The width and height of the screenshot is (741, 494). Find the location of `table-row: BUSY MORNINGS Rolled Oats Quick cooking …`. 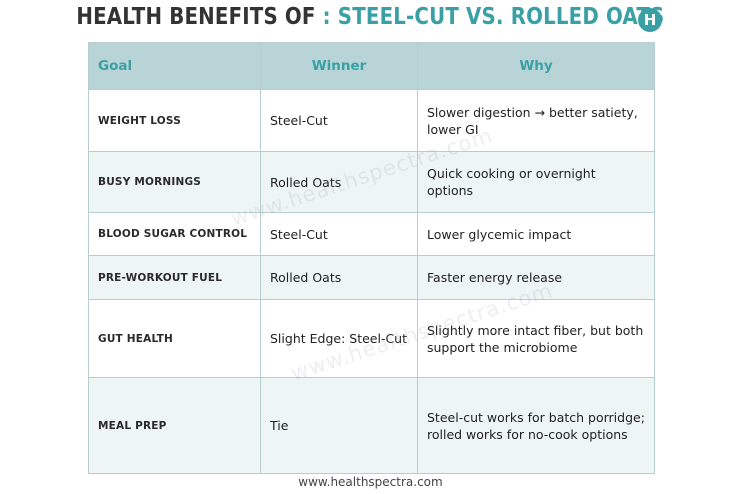

table-row: BUSY MORNINGS Rolled Oats Quick cooking … is located at coordinates (371, 182).